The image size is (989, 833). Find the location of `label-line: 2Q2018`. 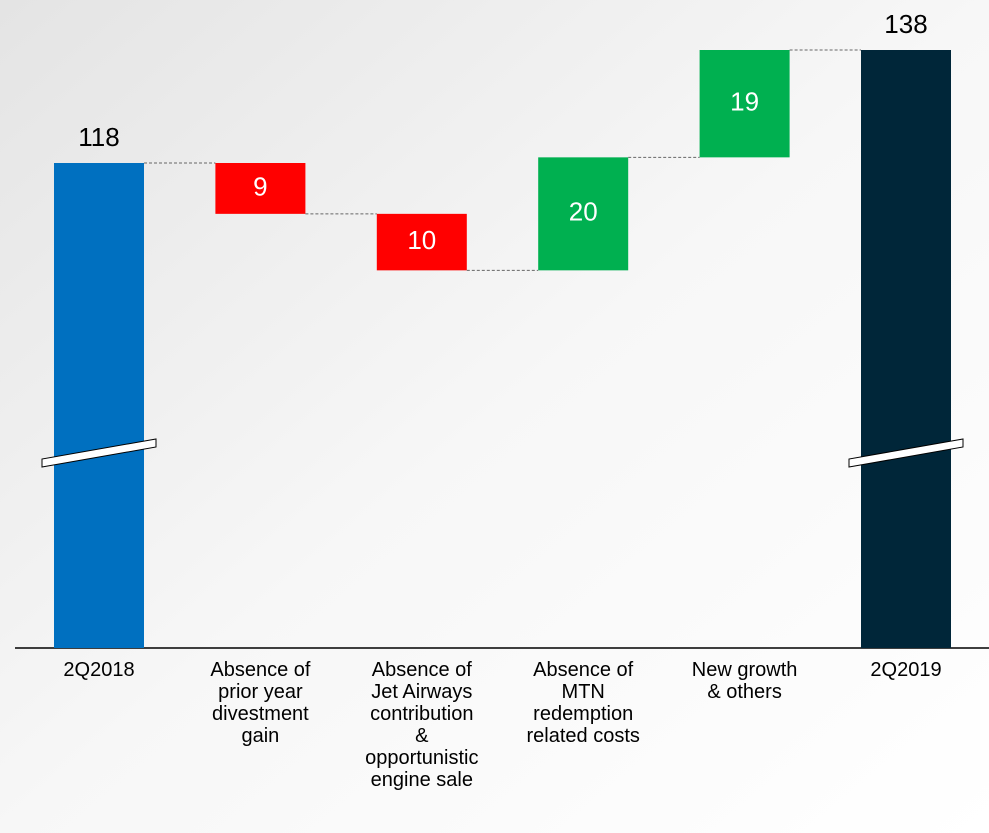

label-line: 2Q2018 is located at coordinates (98, 670).